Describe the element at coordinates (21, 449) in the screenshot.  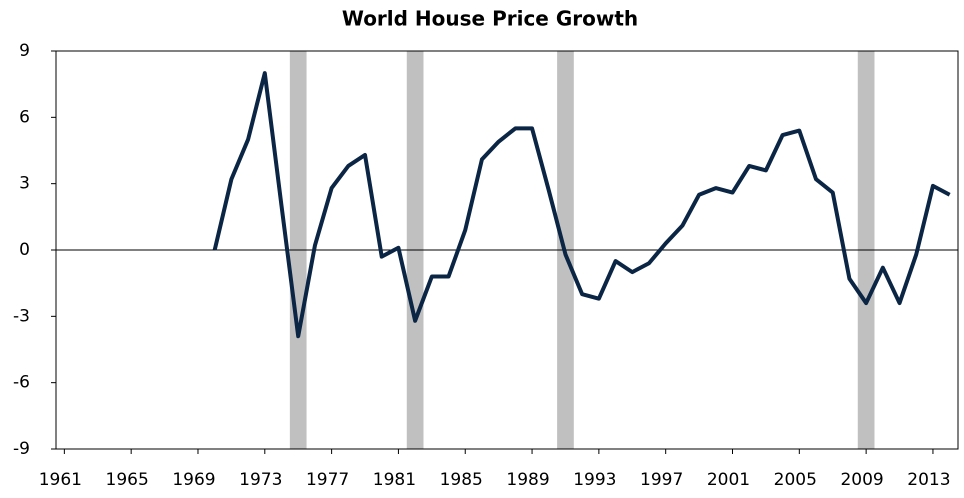
I see `y-tick-label: -9` at that location.